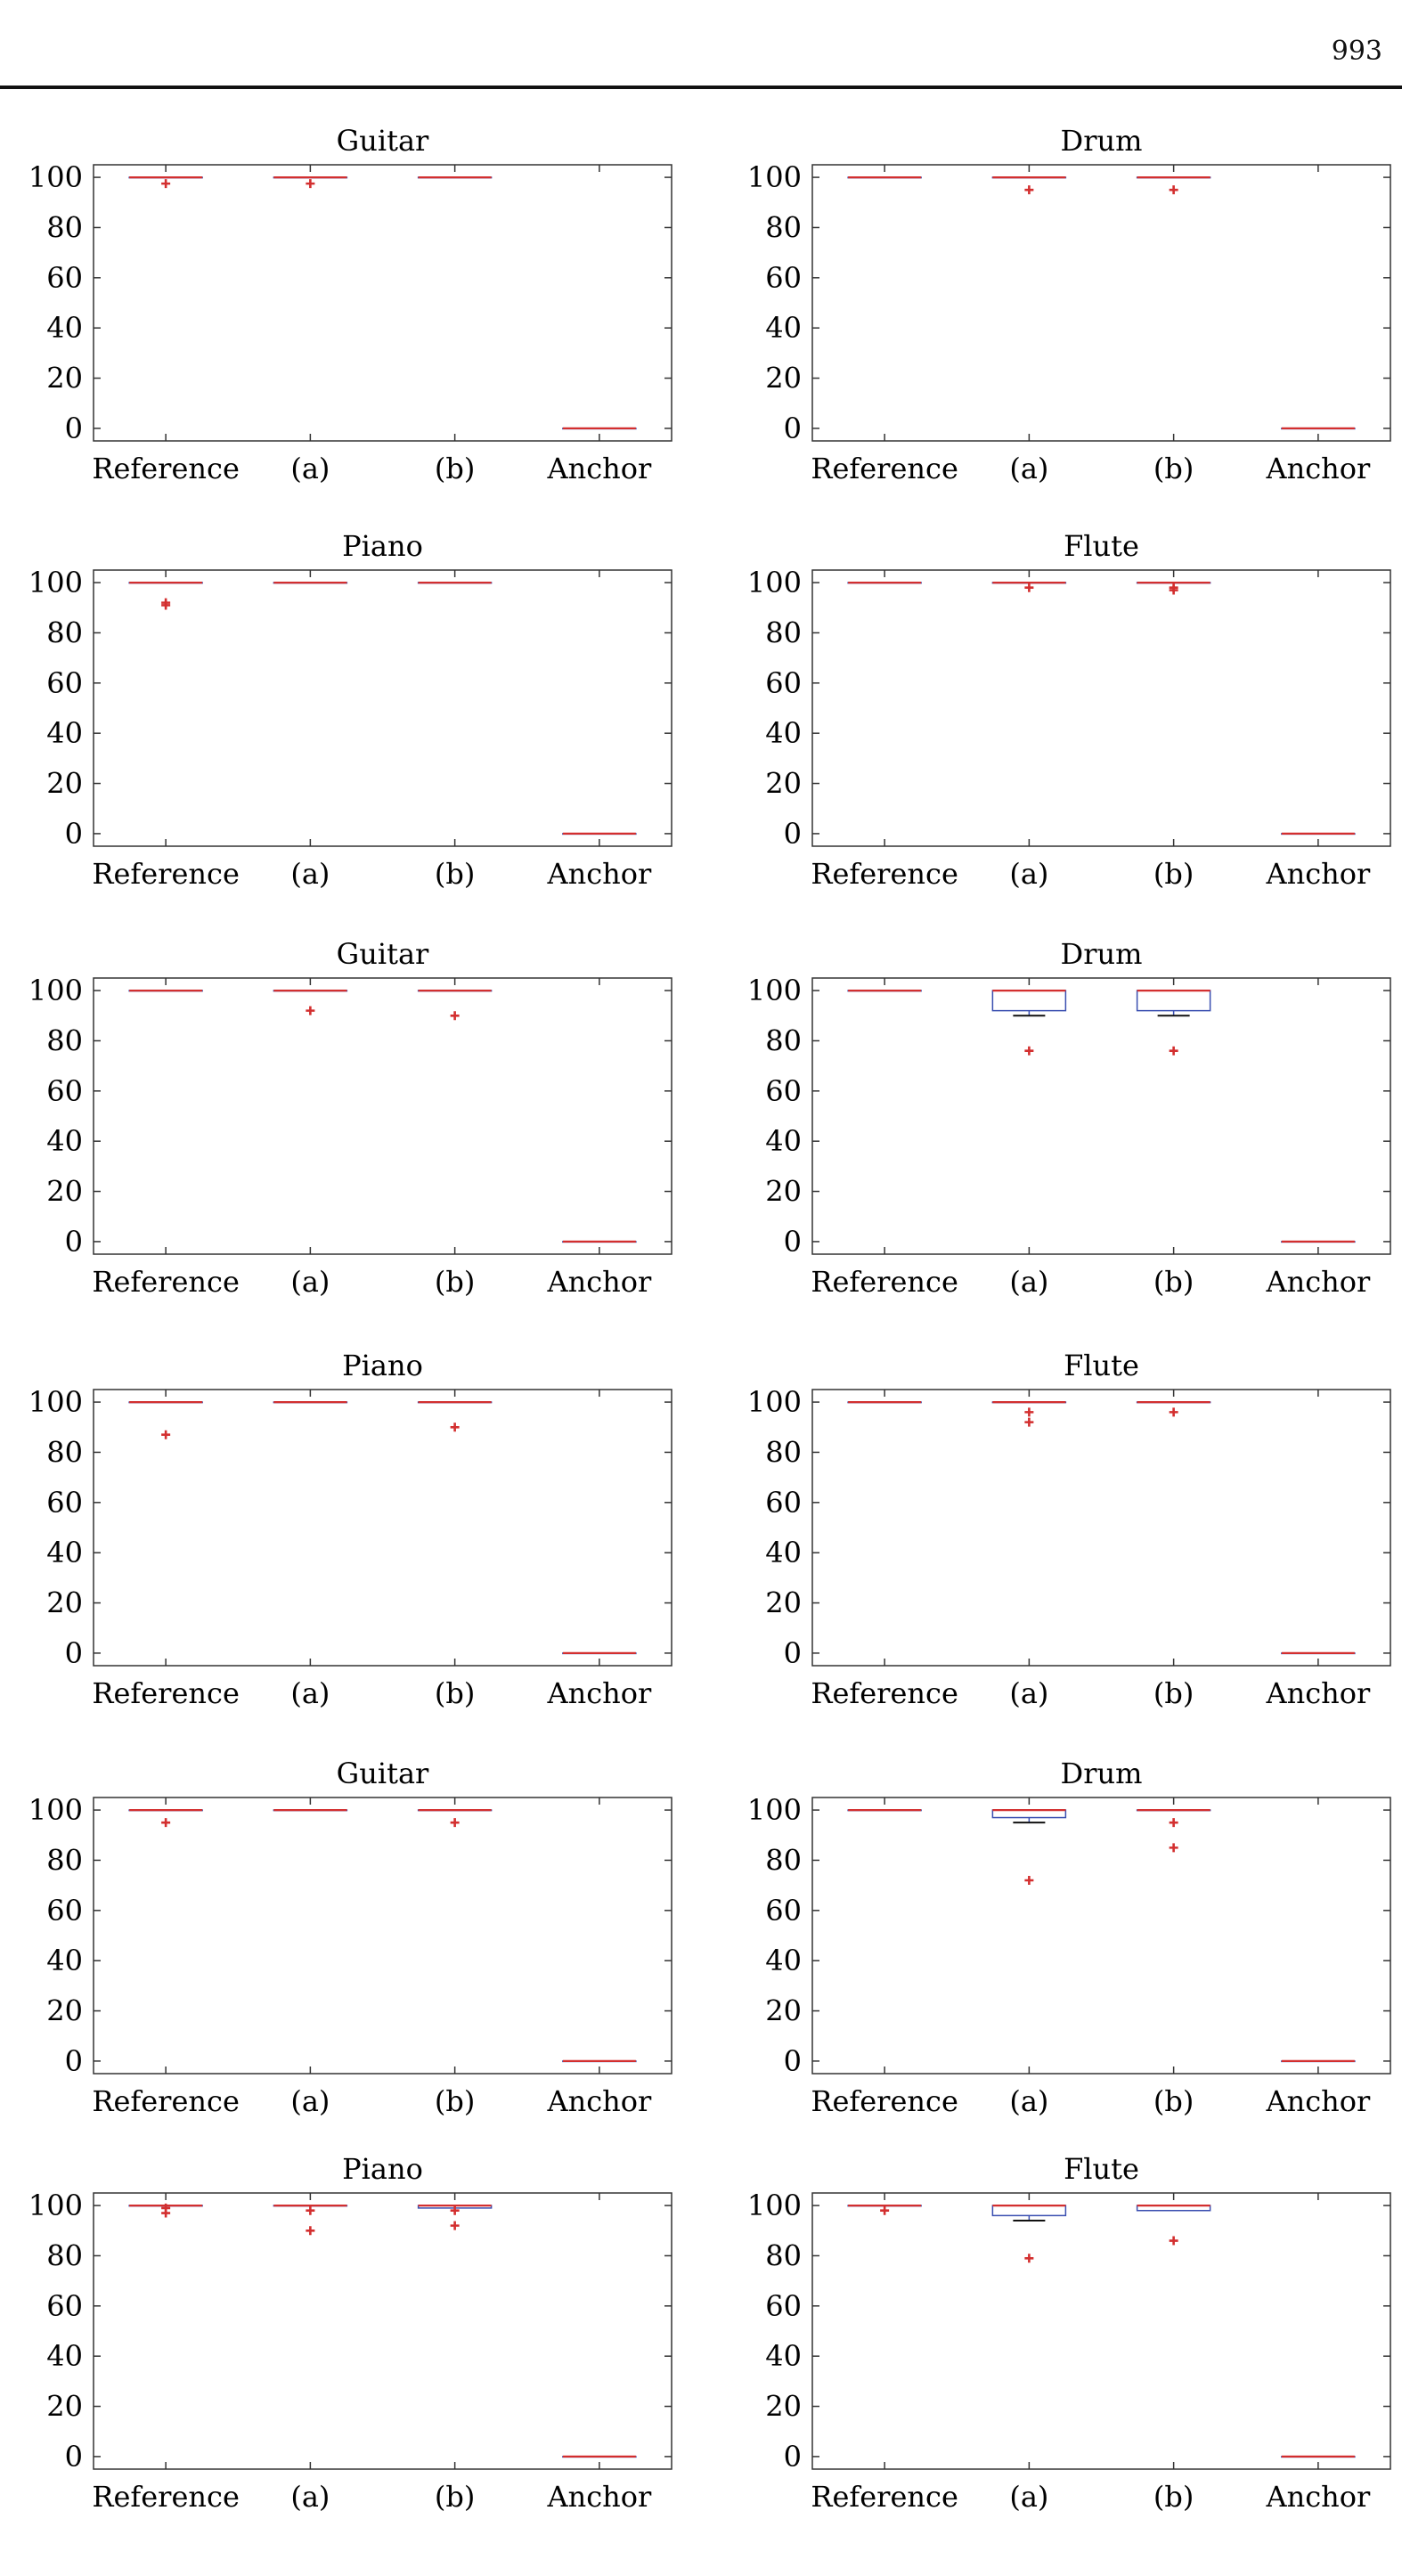 The height and width of the screenshot is (2576, 1402). What do you see at coordinates (382, 1366) in the screenshot?
I see `chart-title: Piano` at bounding box center [382, 1366].